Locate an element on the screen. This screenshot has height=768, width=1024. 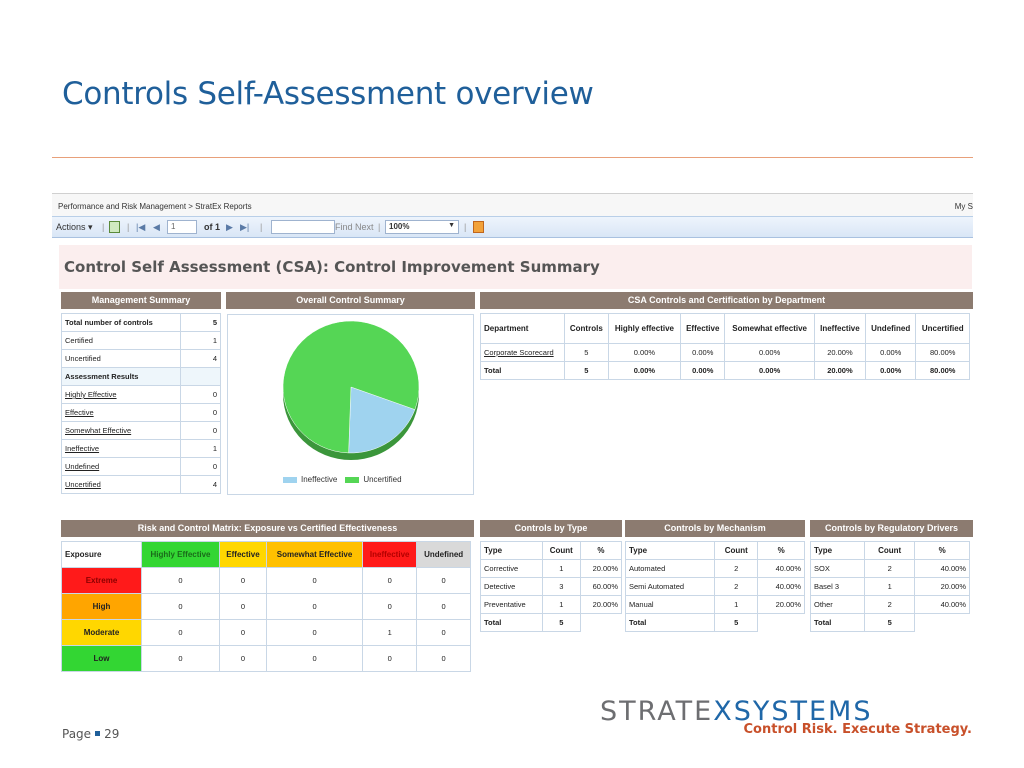
table-row: Certified 1 is located at coordinates (141, 340).